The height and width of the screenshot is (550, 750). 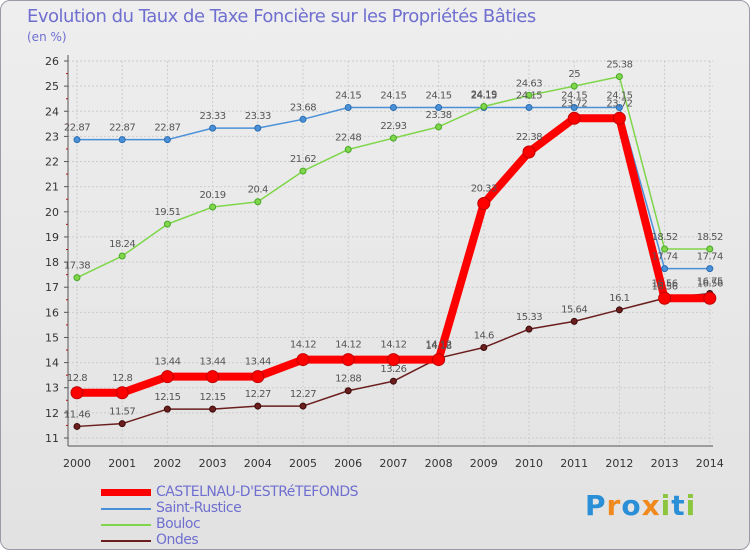 I want to click on data-label-ondes: 12.27, so click(x=303, y=394).